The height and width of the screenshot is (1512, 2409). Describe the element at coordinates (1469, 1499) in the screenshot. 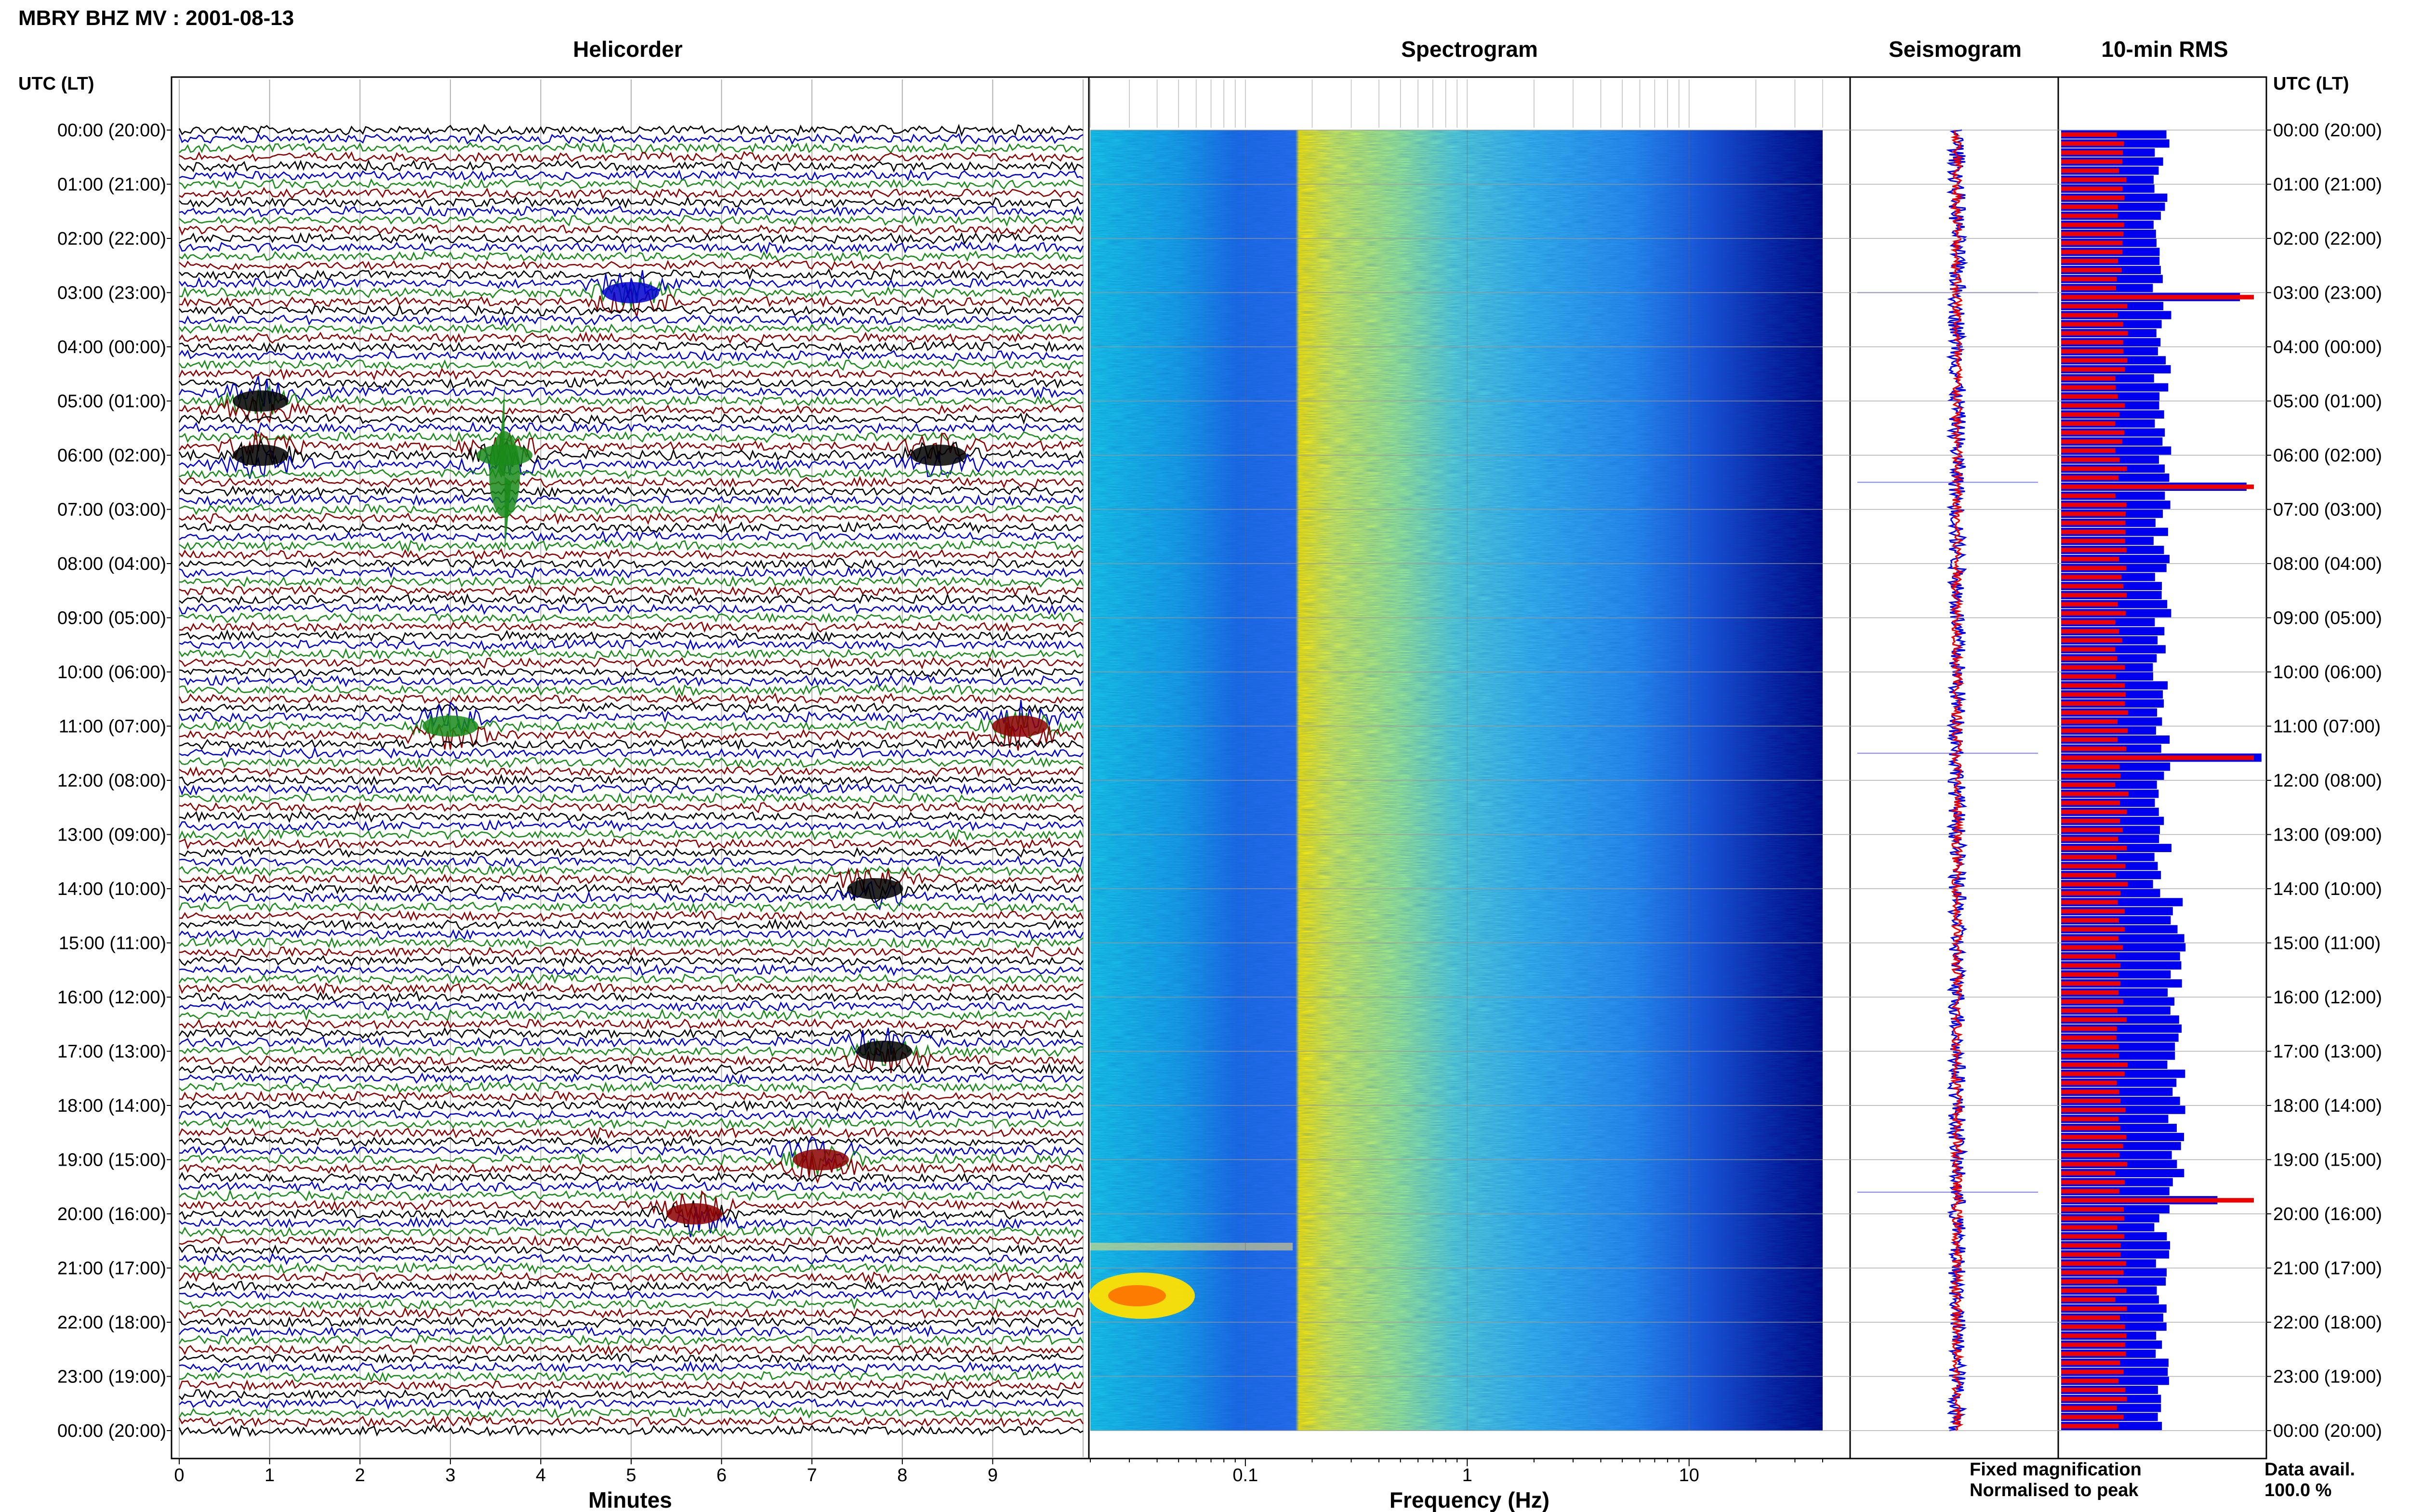

I see `spectrogram-x-axis-label: Frequency (Hz)` at that location.